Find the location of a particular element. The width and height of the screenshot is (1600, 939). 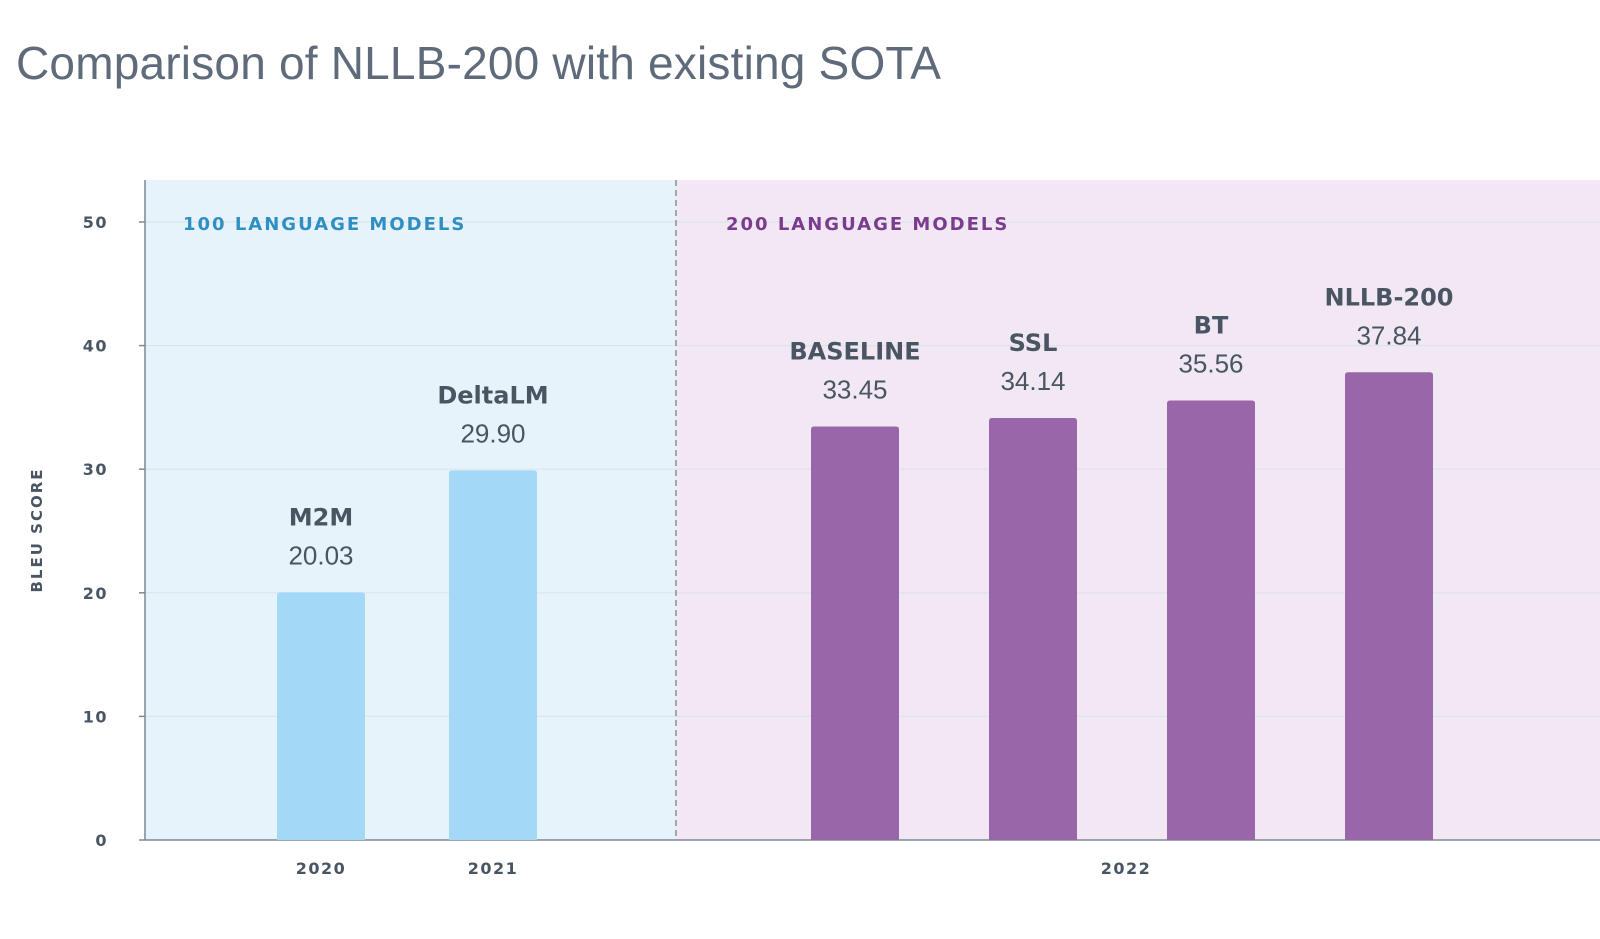

y-tick-label-30: 30 is located at coordinates (95, 469).